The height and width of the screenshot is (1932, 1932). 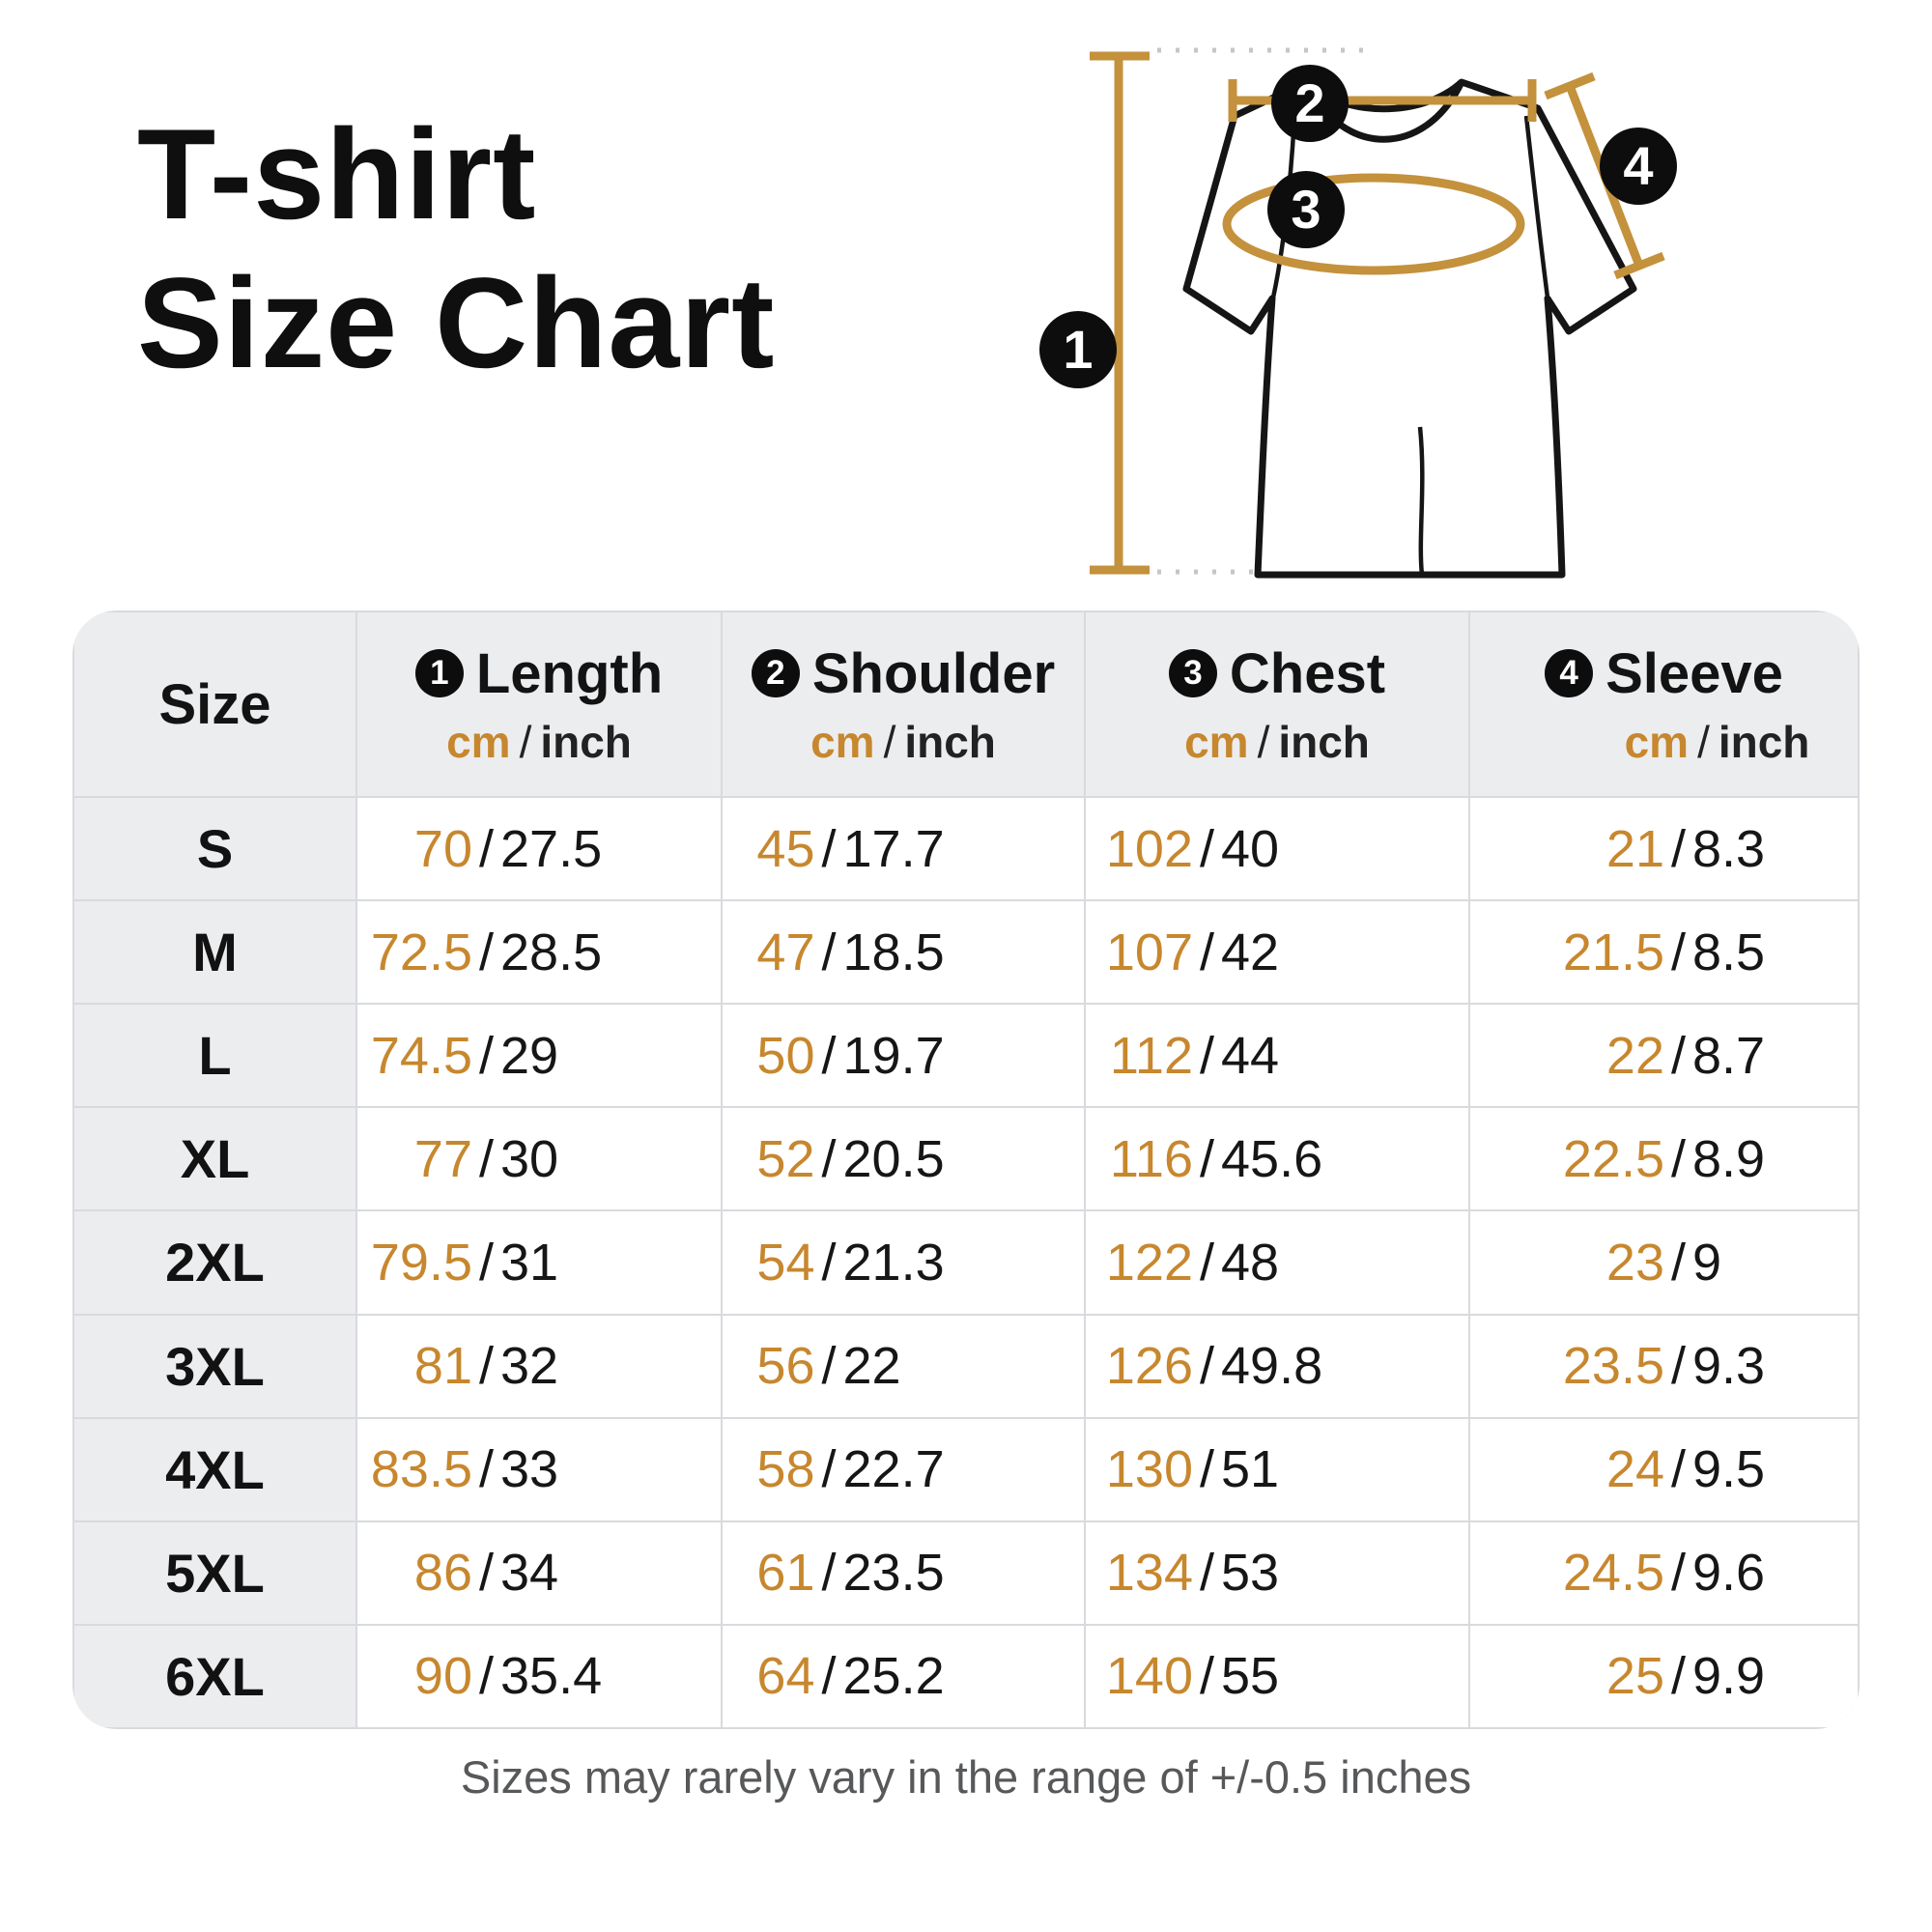 What do you see at coordinates (529, 1469) in the screenshot?
I see `inch-value: 33` at bounding box center [529, 1469].